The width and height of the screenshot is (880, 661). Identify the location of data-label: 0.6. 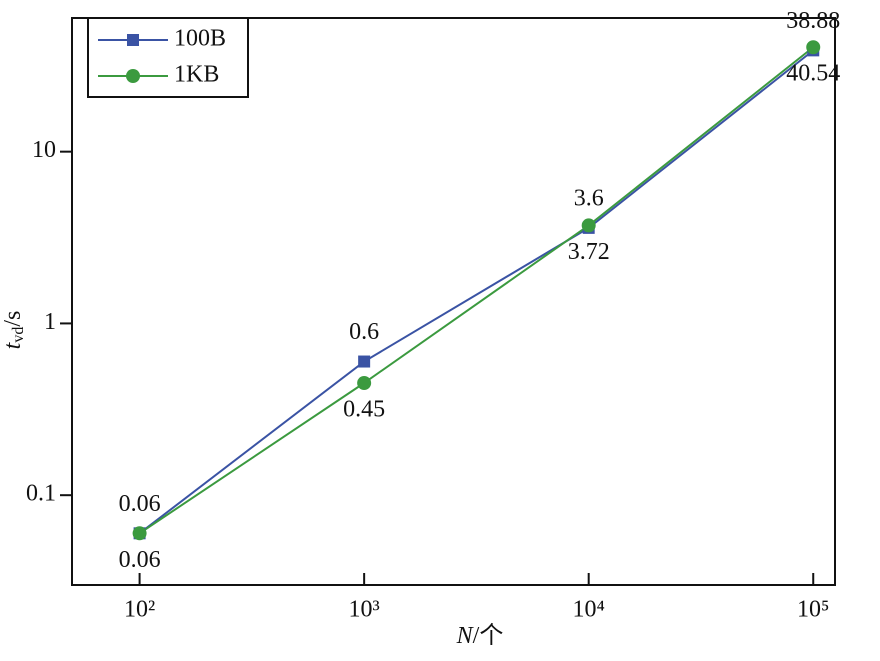
(364, 332).